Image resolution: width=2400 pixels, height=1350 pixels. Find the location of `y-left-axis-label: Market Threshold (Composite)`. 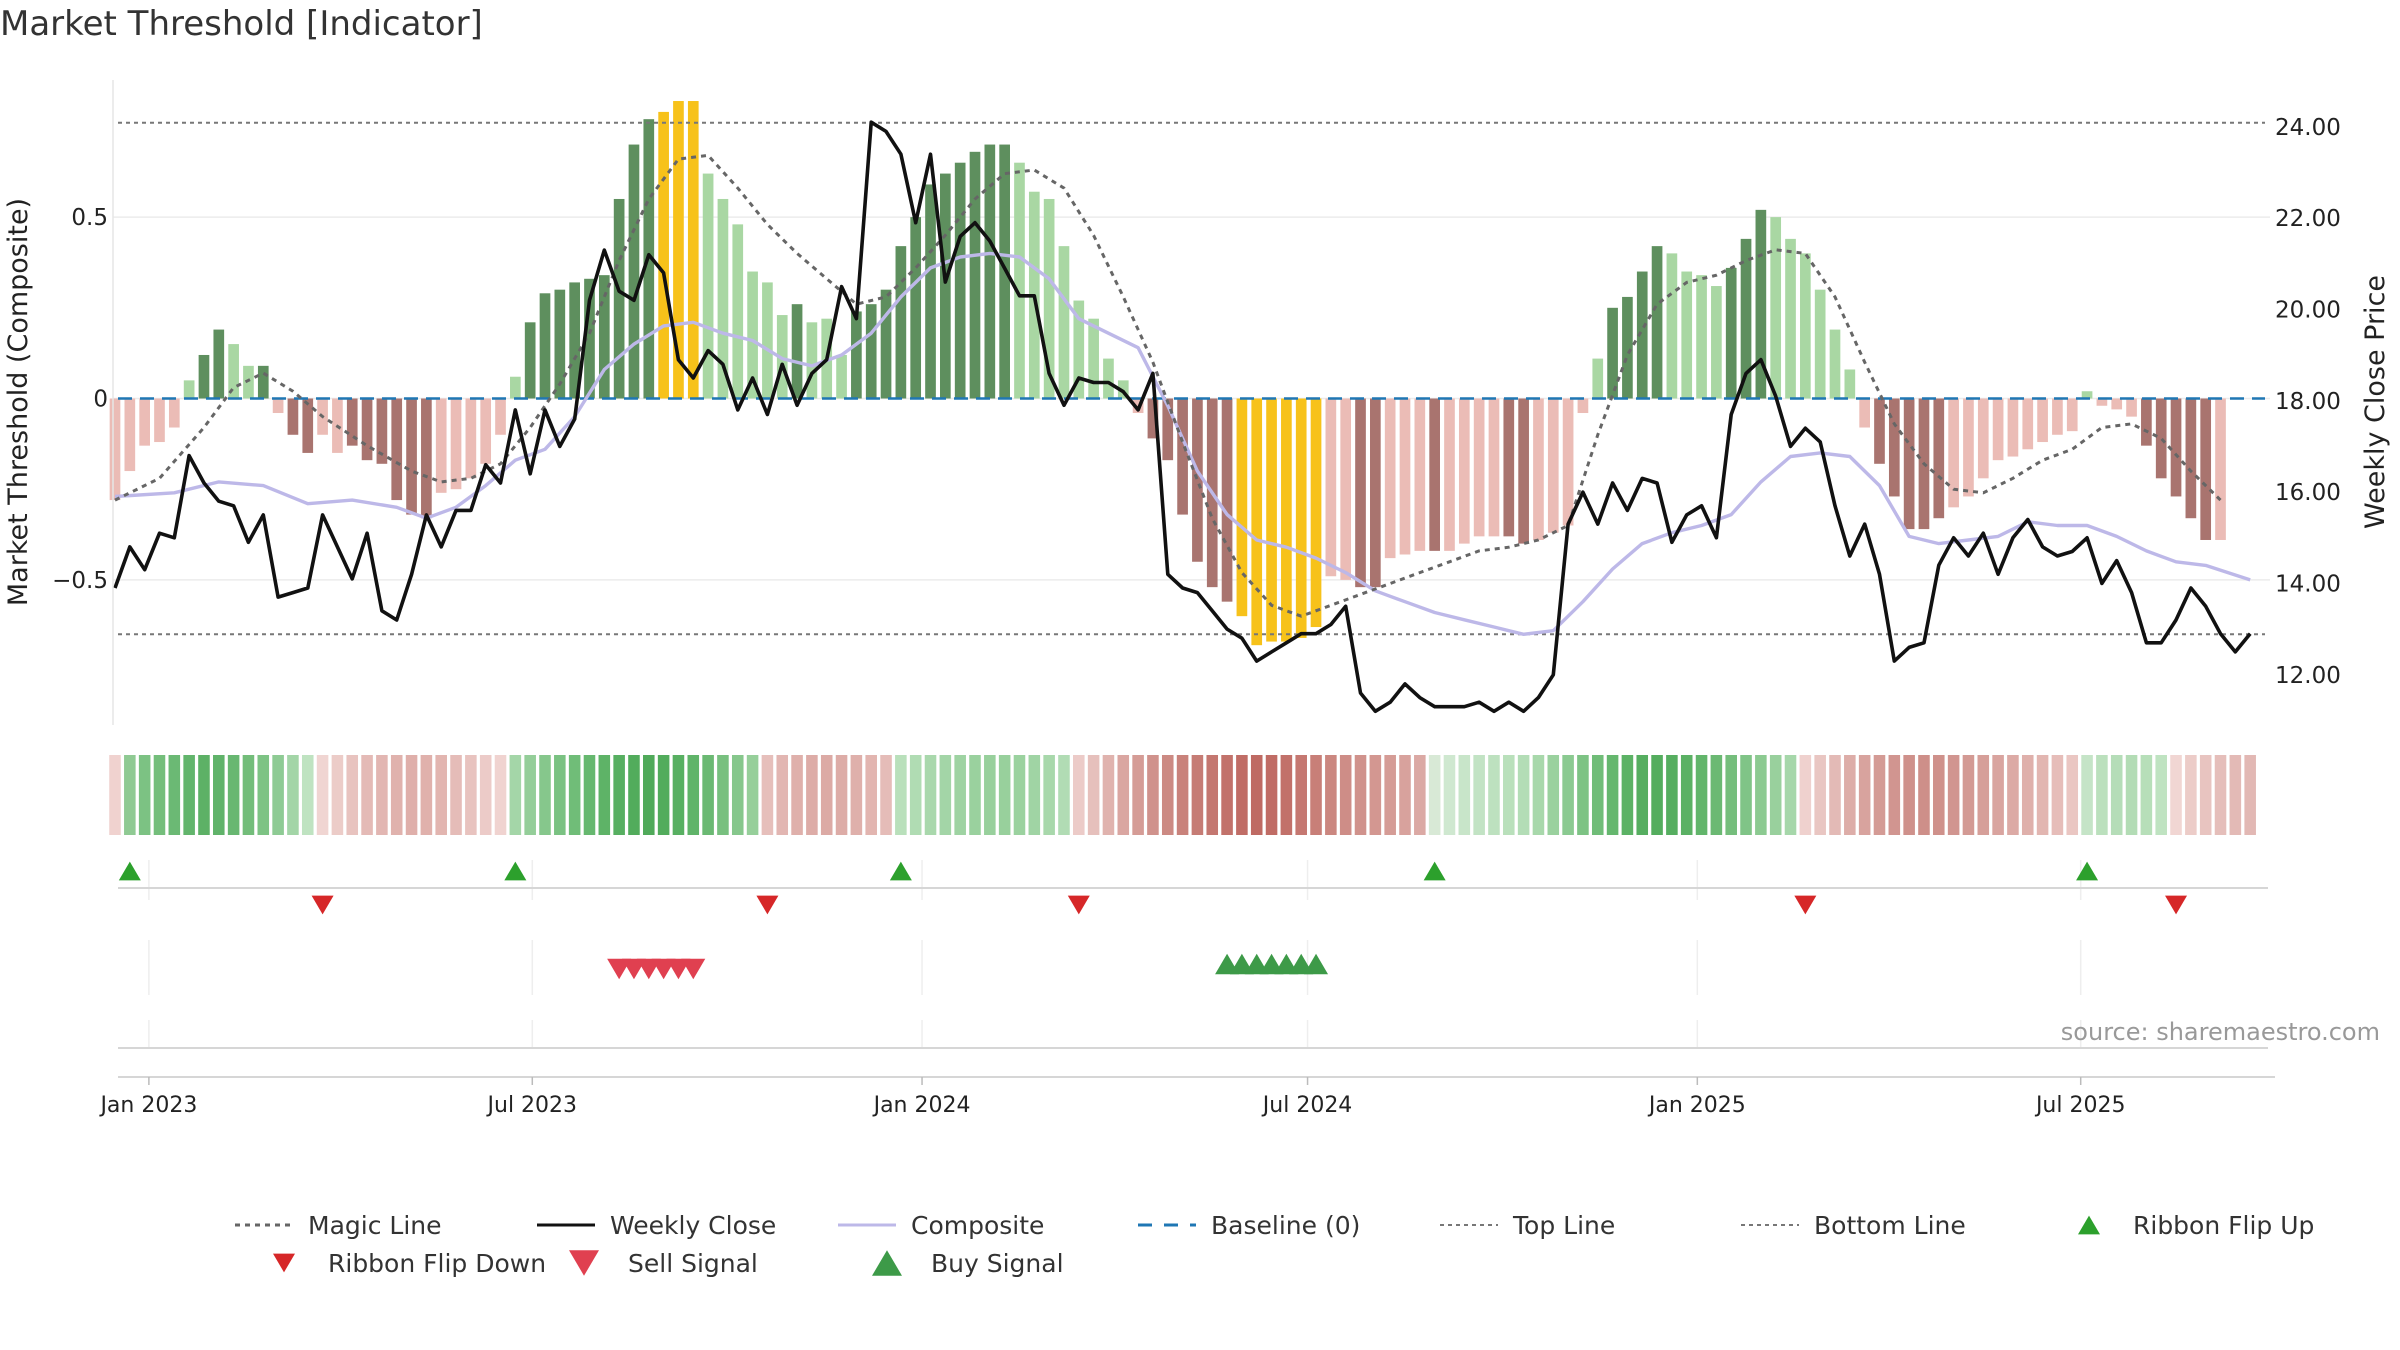

y-left-axis-label: Market Threshold (Composite) is located at coordinates (18, 402).